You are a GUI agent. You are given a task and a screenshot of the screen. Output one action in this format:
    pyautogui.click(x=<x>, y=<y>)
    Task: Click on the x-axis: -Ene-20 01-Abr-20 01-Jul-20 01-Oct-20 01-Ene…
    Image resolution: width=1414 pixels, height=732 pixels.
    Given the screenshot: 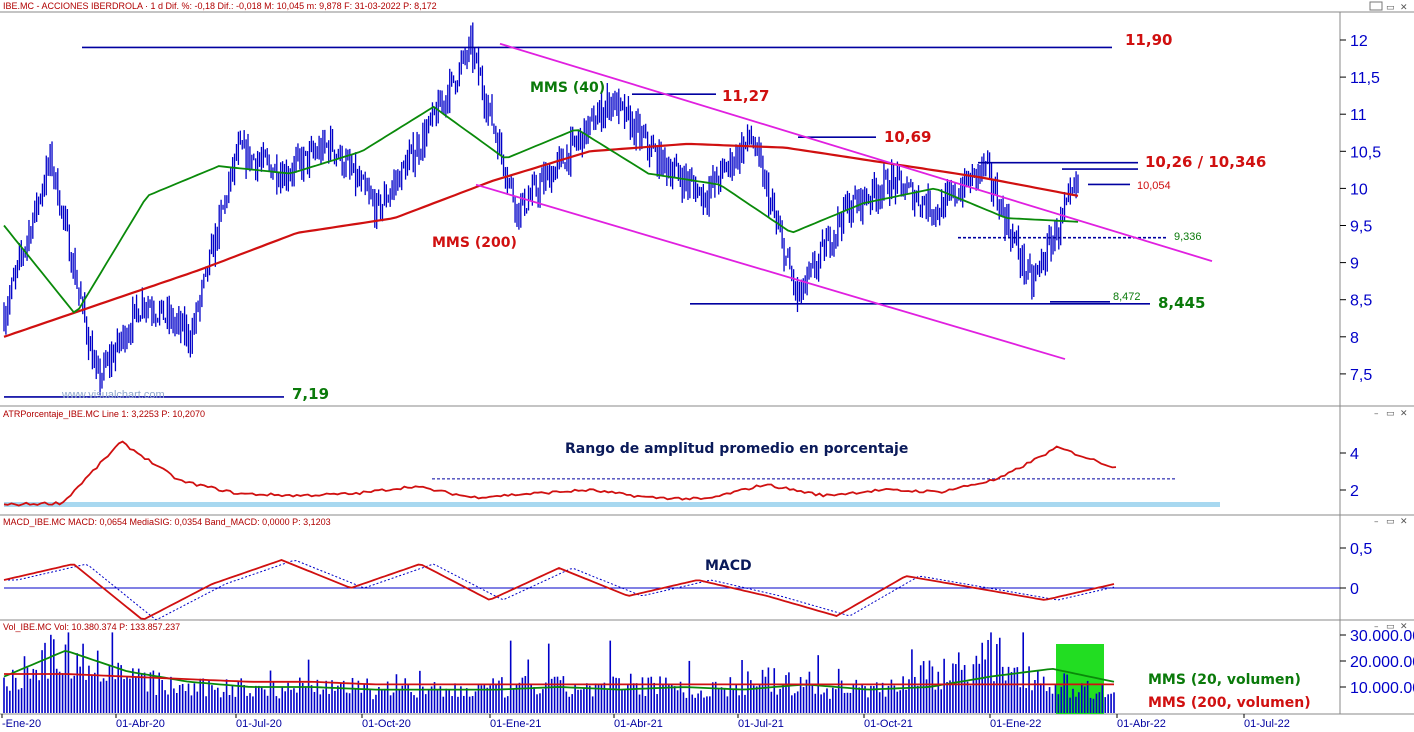 What is the action you would take?
    pyautogui.click(x=645, y=722)
    